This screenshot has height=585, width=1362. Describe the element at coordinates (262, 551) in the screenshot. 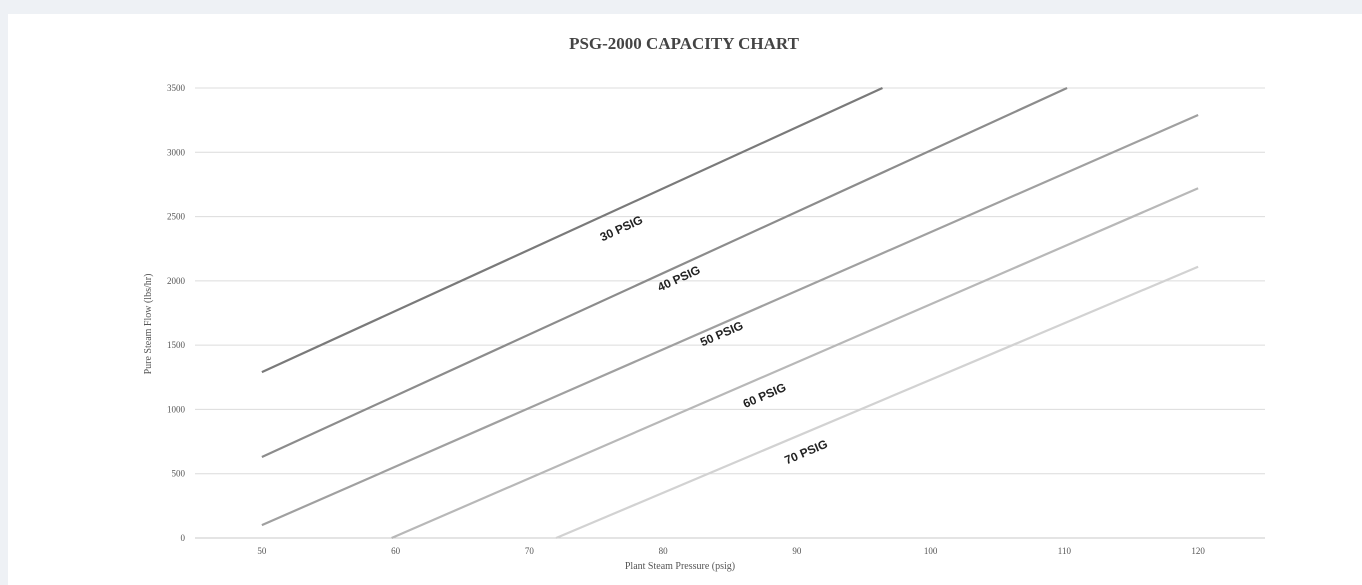

I see `x-tick-label-50: 50` at that location.